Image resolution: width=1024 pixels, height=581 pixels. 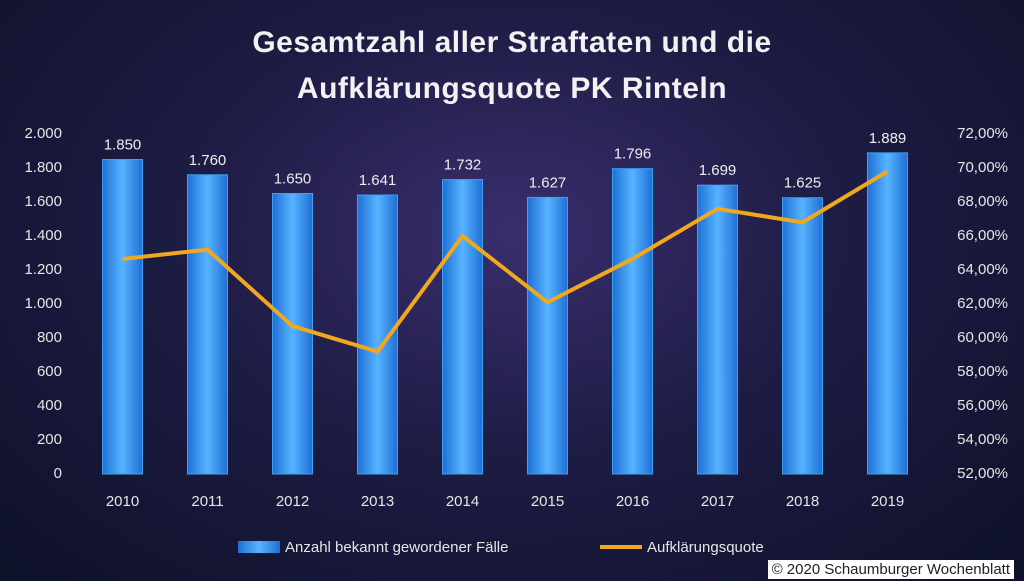 What do you see at coordinates (982, 133) in the screenshot?
I see `y2-tick-label: 72,00%` at bounding box center [982, 133].